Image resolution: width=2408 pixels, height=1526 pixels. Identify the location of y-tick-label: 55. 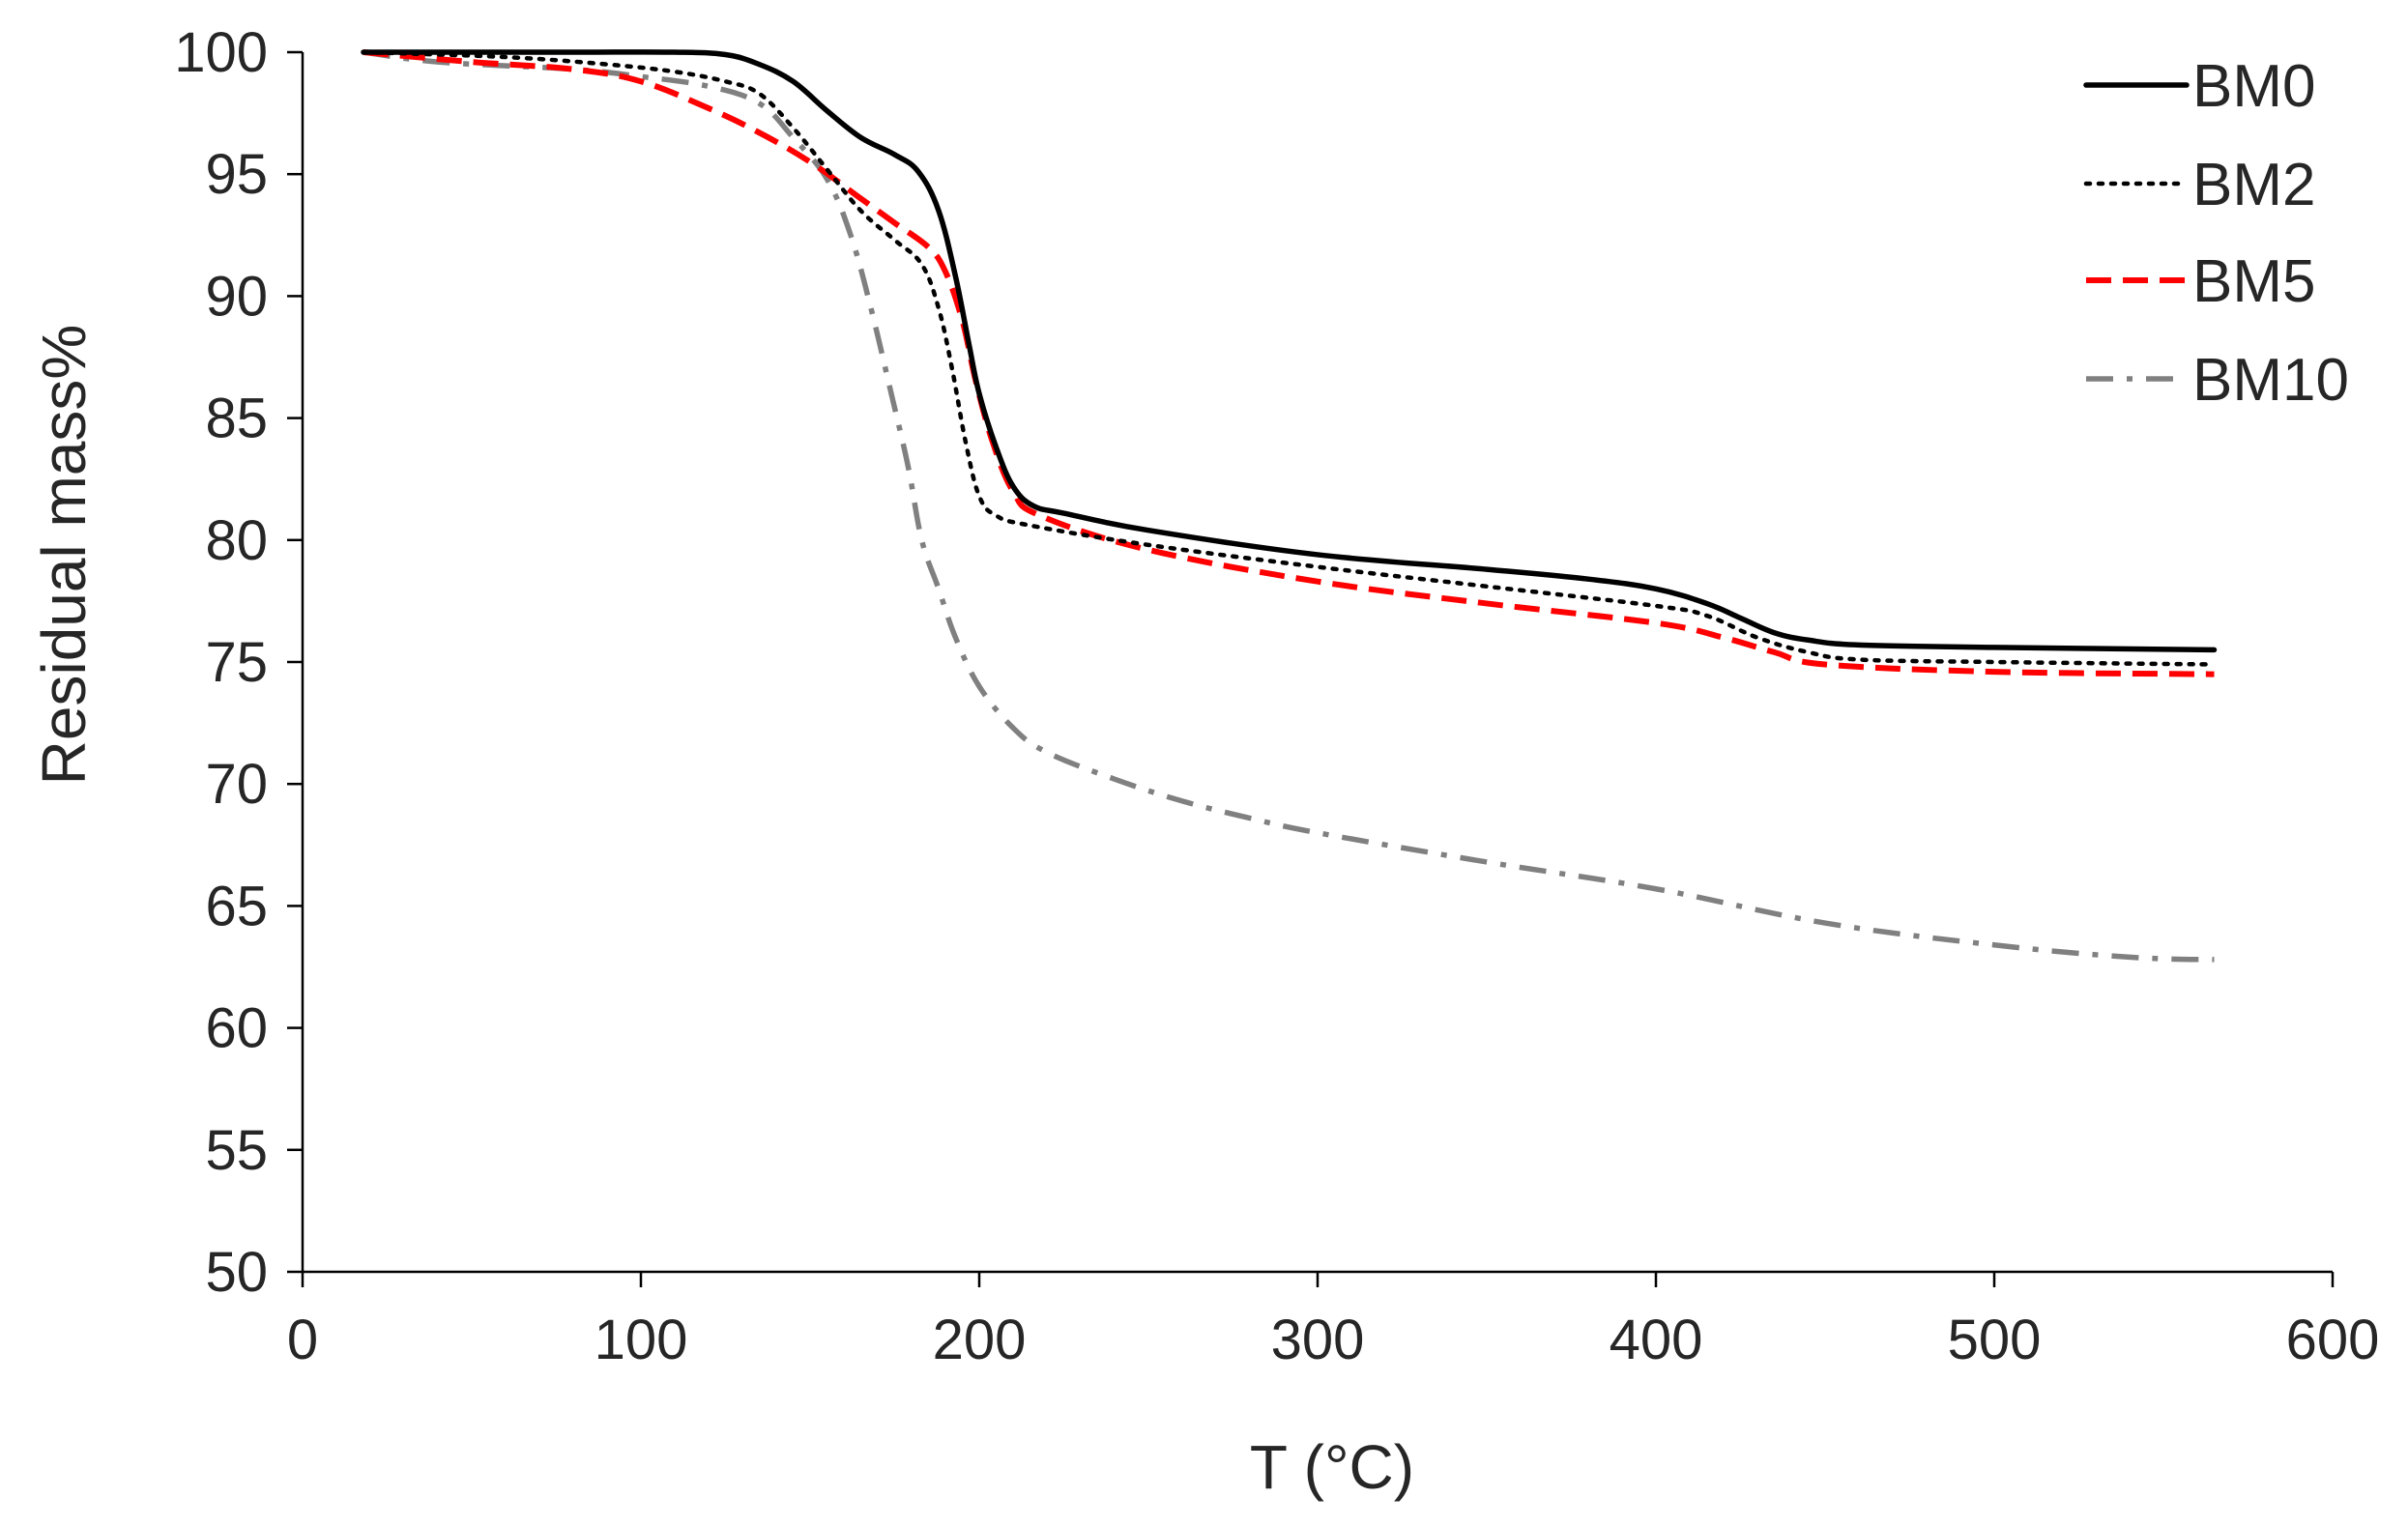
(236, 1150).